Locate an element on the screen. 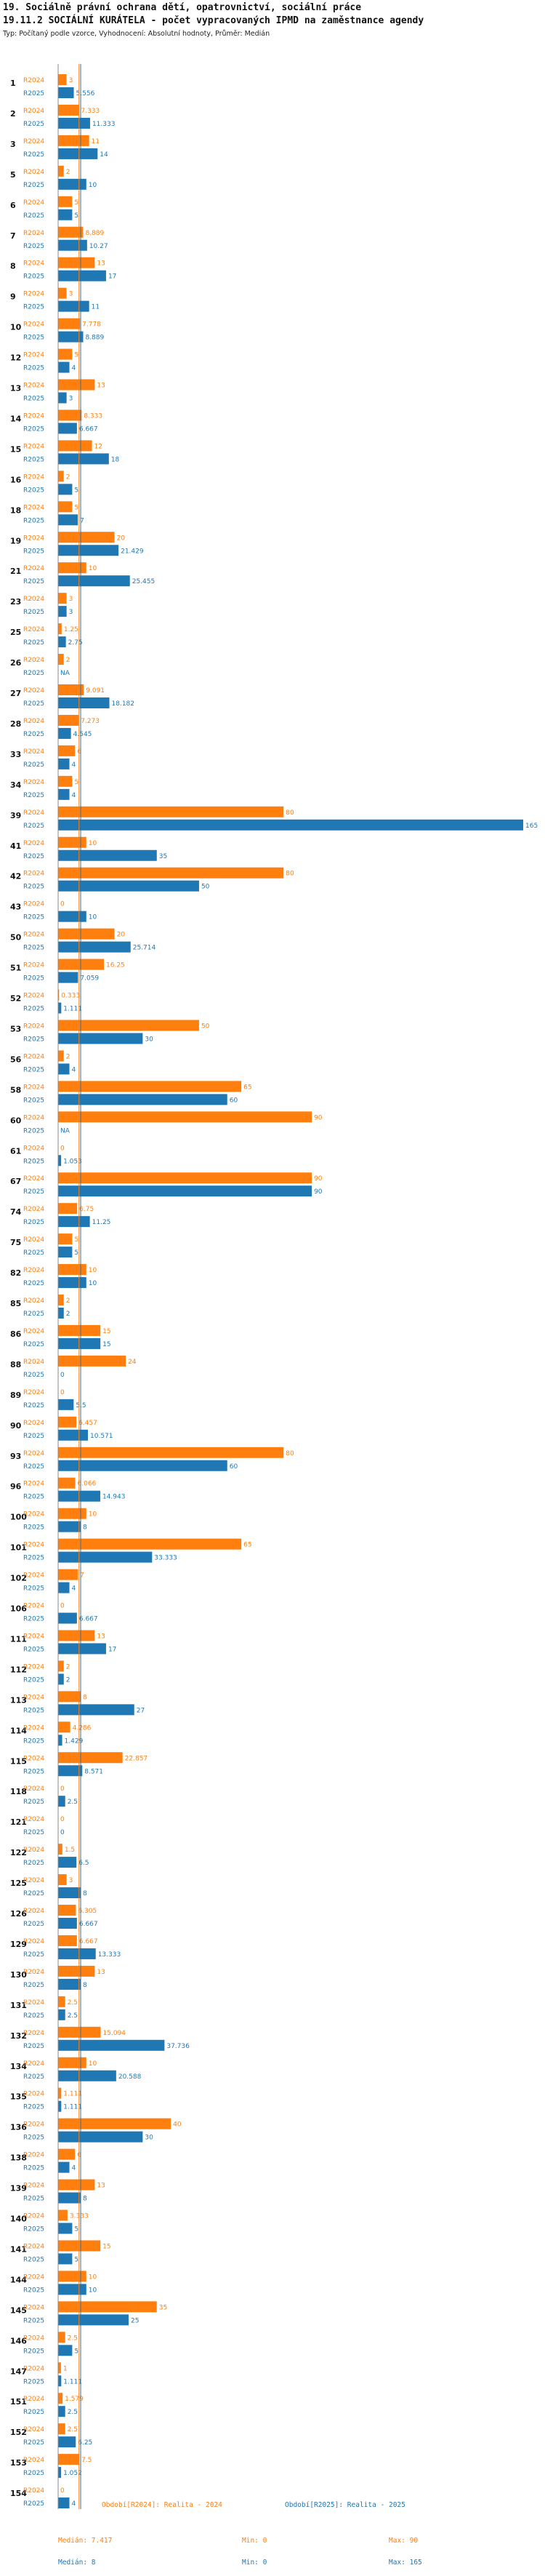 The width and height of the screenshot is (545, 2576). value-label: 8.333 is located at coordinates (93, 416).